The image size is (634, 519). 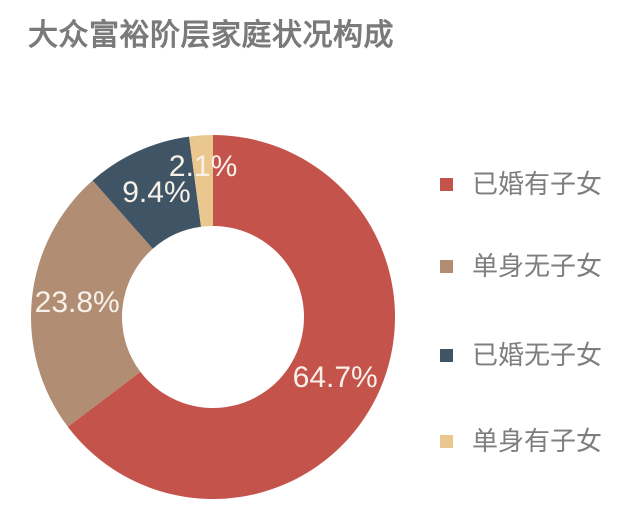 I want to click on legend-label-single-no-children: 单身无子女, so click(x=537, y=266).